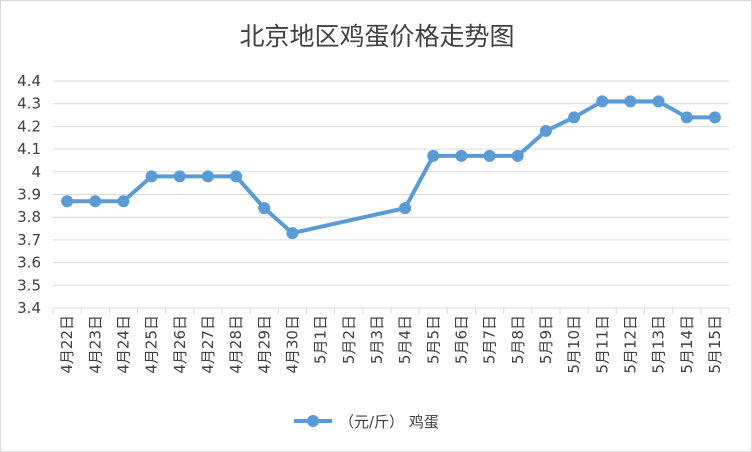 Image resolution: width=752 pixels, height=452 pixels. Describe the element at coordinates (518, 339) in the screenshot. I see `x-tick-label: 5月8日` at that location.